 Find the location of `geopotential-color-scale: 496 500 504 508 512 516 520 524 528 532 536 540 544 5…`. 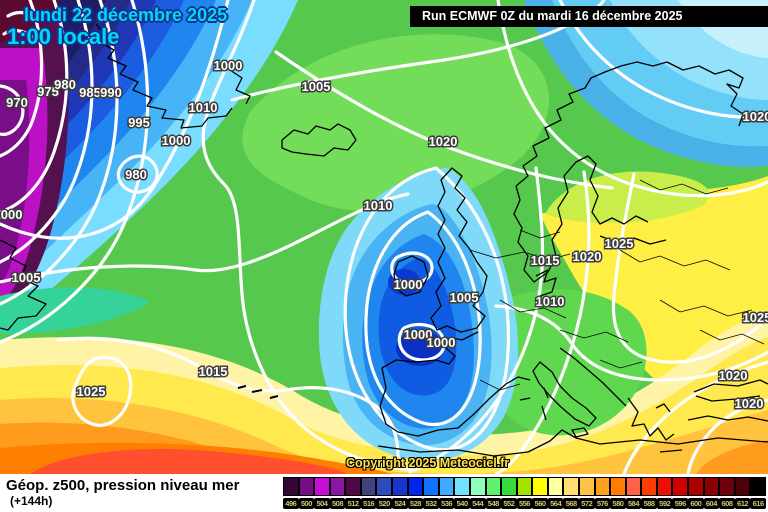

geopotential-color-scale: 496 500 504 508 512 516 520 524 528 532 536 540 544 5… is located at coordinates (524, 493).